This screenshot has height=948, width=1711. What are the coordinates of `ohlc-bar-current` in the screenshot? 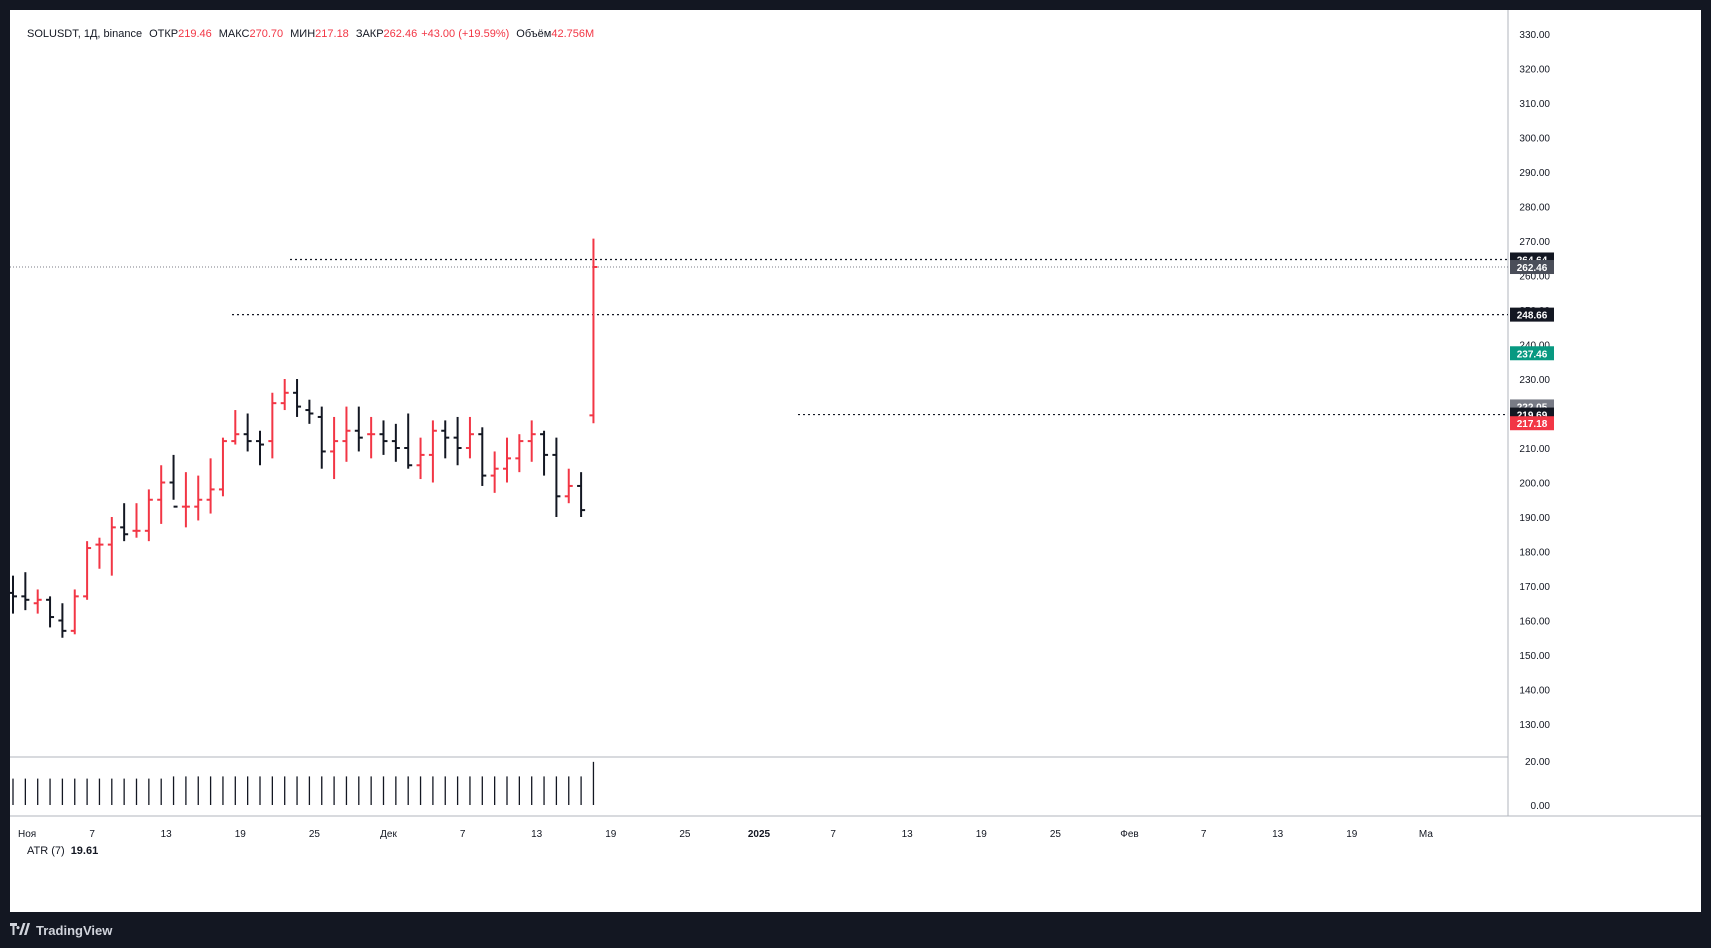 It's located at (593, 331).